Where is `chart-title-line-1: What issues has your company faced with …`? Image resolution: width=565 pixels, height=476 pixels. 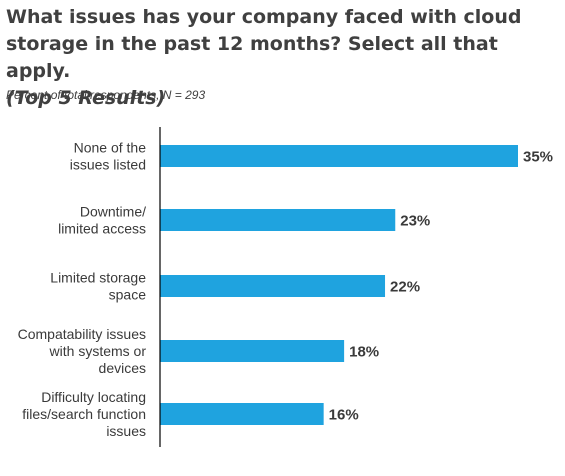
chart-title-line-1: What issues has your company faced with … is located at coordinates (264, 17).